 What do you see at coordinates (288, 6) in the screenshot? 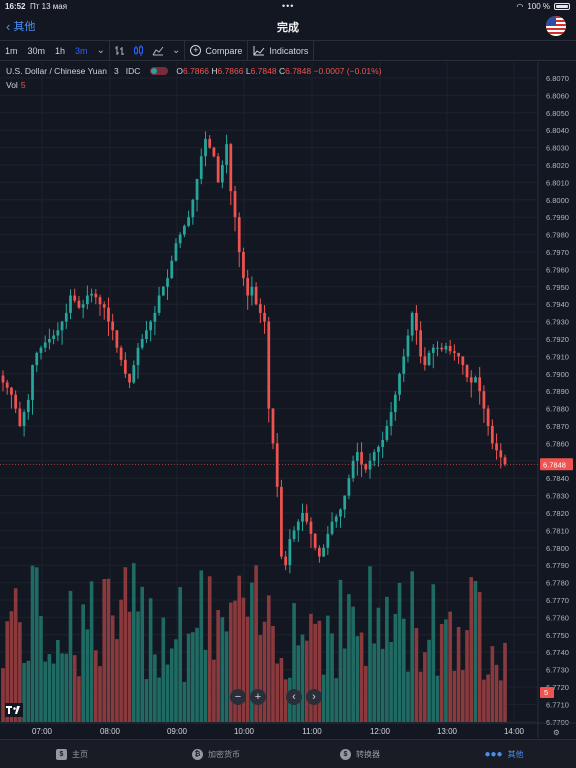
I see `multitask-dots-icon: •••` at bounding box center [288, 6].